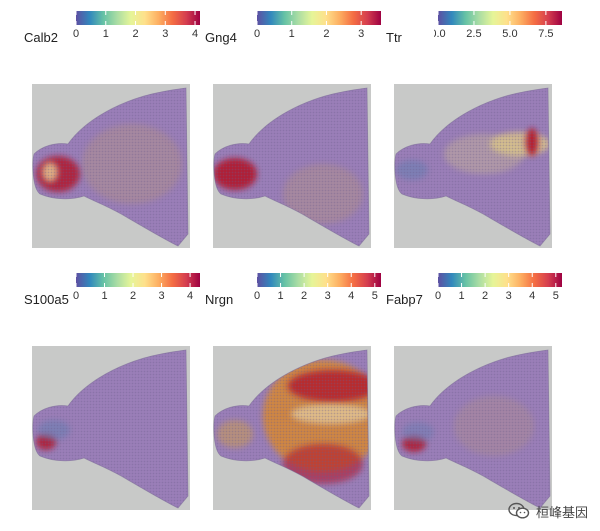 The image size is (600, 531). I want to click on colorbar: 0.0 2.5 5.0 7.5, so click(498, 24).